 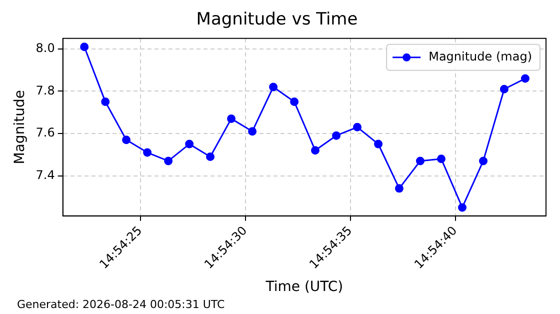 I want to click on y-tick-label: 7.8, so click(x=45, y=90).